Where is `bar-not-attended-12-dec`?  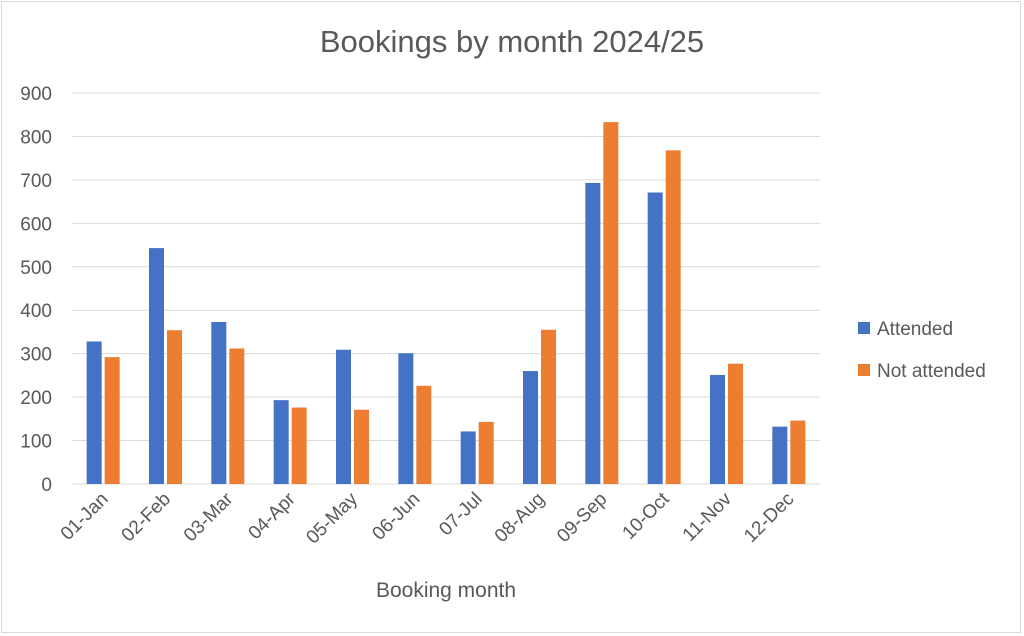 bar-not-attended-12-dec is located at coordinates (798, 452).